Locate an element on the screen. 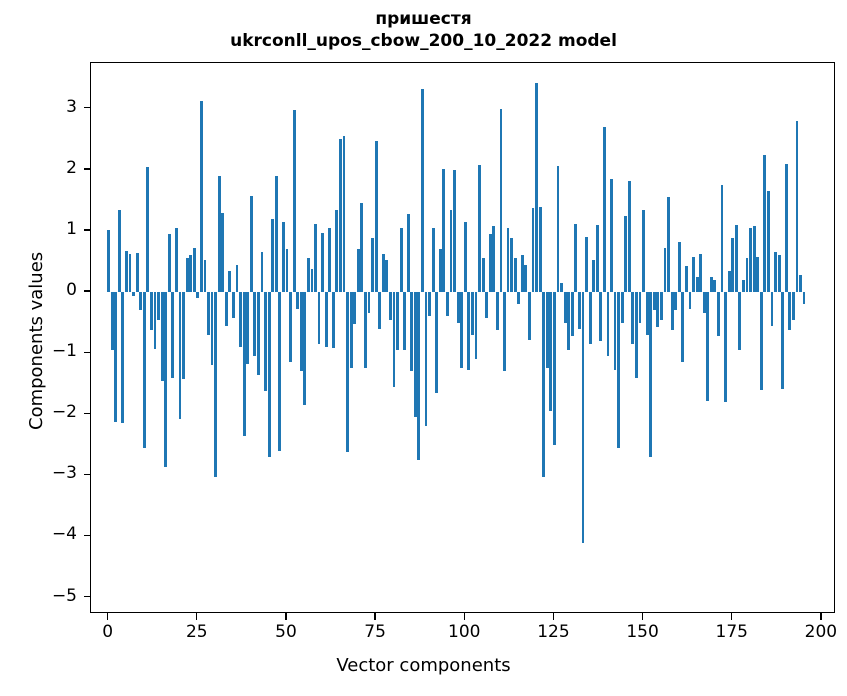 The image size is (847, 696). x-tick-label: 150 is located at coordinates (642, 632).